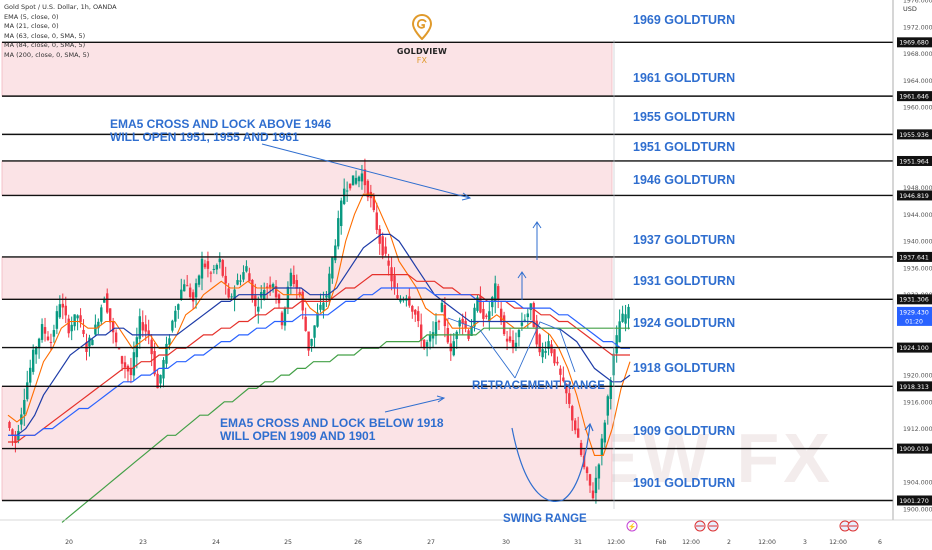  Describe the element at coordinates (917, 242) in the screenshot. I see `y-tick-label: 1940.000` at that location.